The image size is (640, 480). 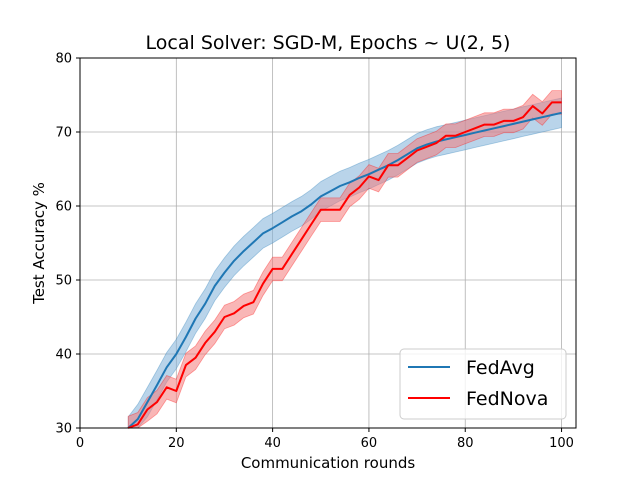 What do you see at coordinates (63, 59) in the screenshot?
I see `y-tick-label: 80` at bounding box center [63, 59].